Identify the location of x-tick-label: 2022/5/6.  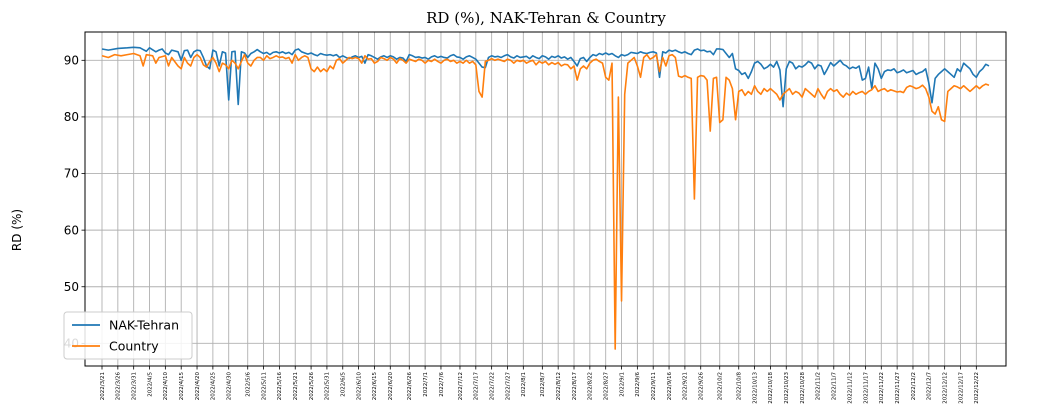
(249, 384).